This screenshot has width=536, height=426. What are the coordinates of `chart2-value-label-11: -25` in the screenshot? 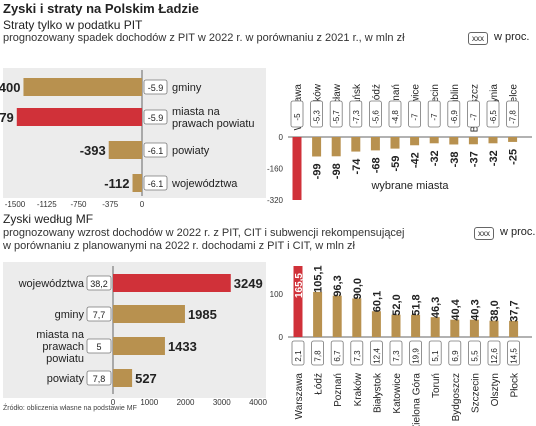 It's located at (514, 157).